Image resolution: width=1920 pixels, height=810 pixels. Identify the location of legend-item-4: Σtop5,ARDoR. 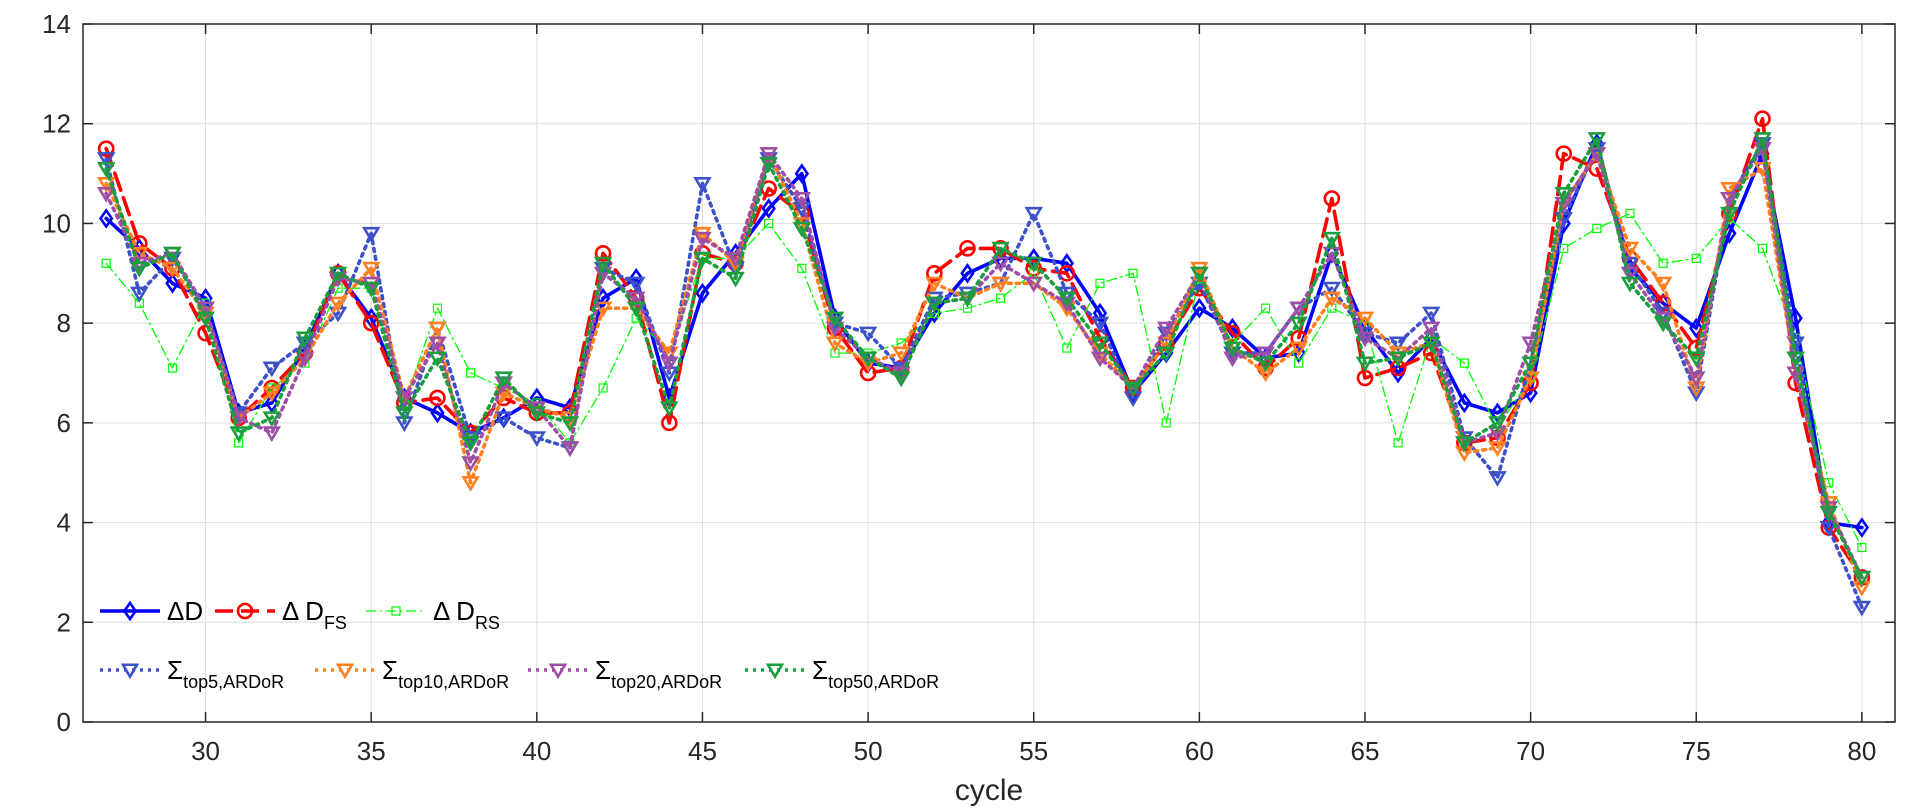
(192, 673).